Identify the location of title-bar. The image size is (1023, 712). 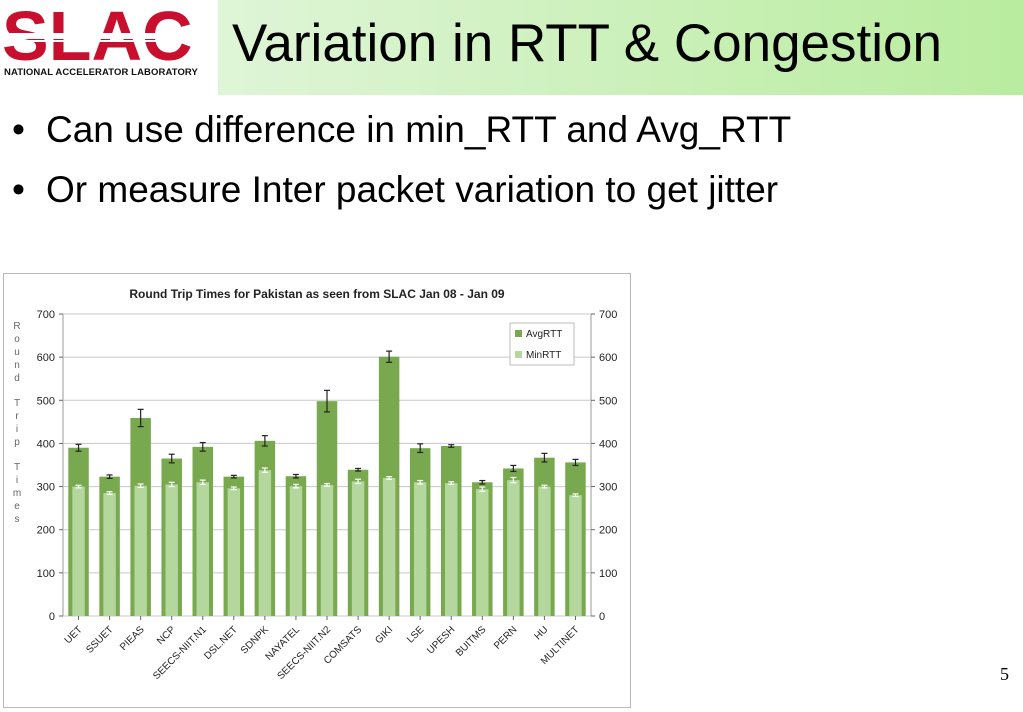
(620, 47).